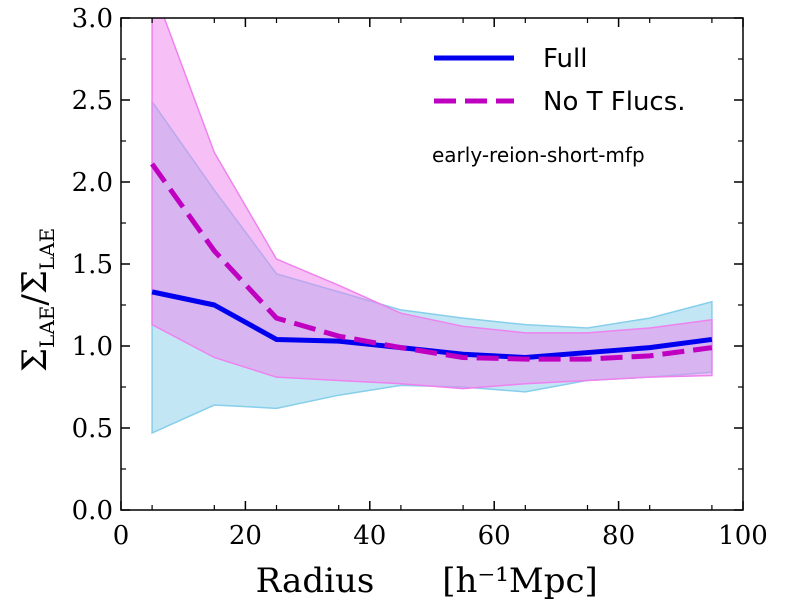  What do you see at coordinates (245, 536) in the screenshot?
I see `x-tick-label: 20` at bounding box center [245, 536].